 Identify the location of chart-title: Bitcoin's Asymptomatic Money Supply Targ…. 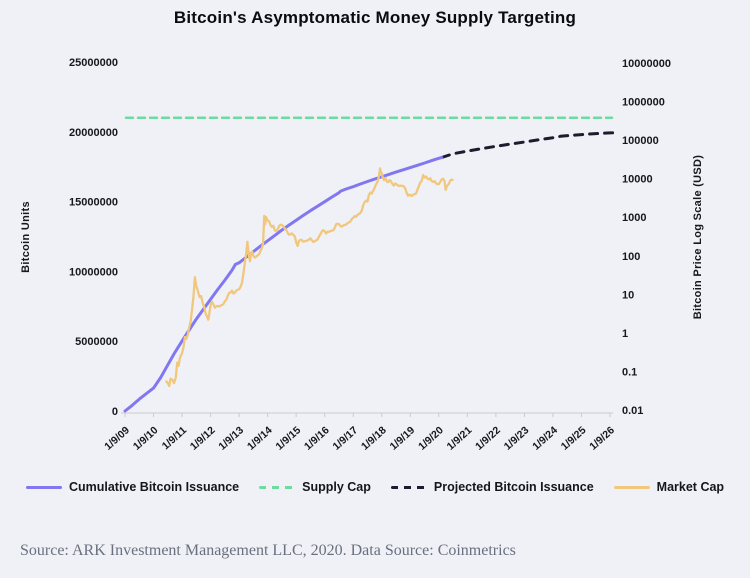
(375, 17).